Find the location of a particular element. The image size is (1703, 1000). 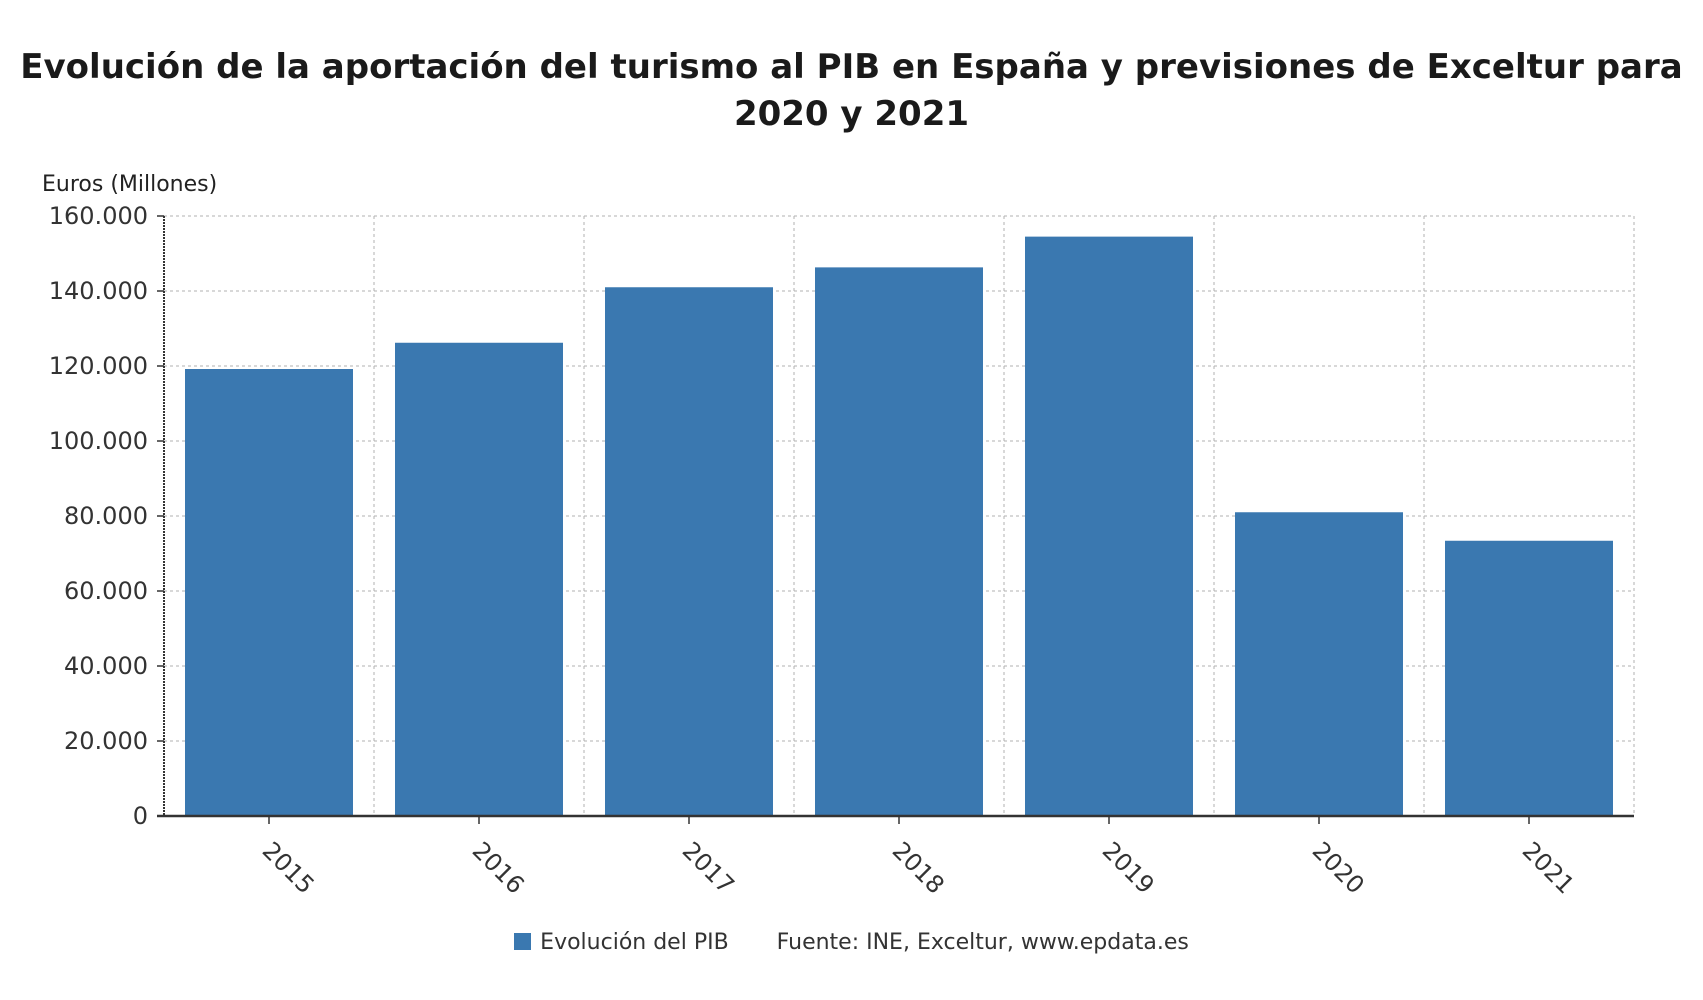

source-text: Fuente: INE, Exceltur, www.epdata.es is located at coordinates (982, 942).